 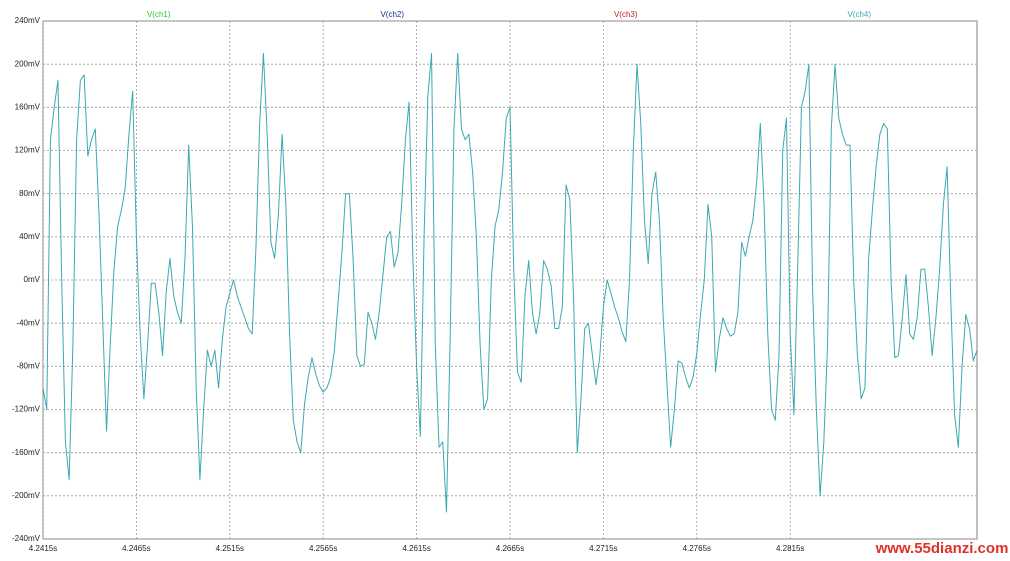 I want to click on x-tick-label: 4.2565s, so click(x=323, y=548).